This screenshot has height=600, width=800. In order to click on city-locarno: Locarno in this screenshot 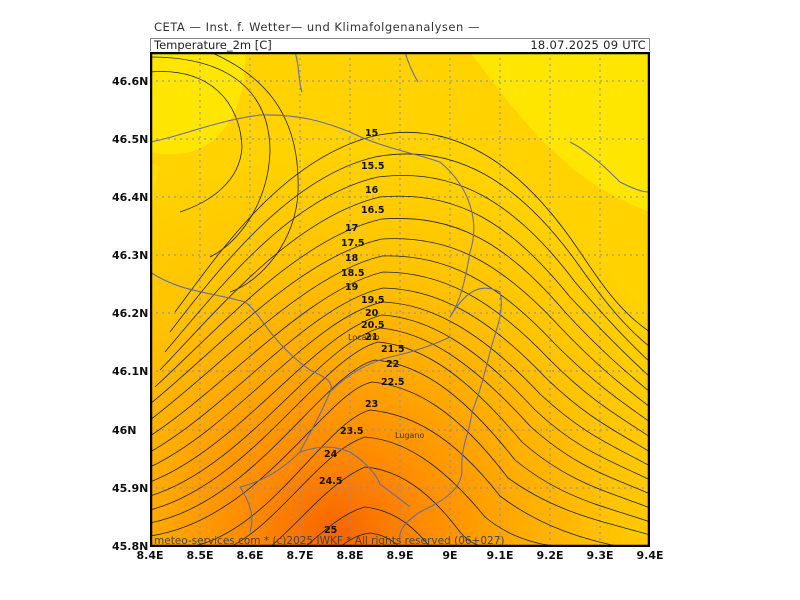, I will do `click(364, 337)`.